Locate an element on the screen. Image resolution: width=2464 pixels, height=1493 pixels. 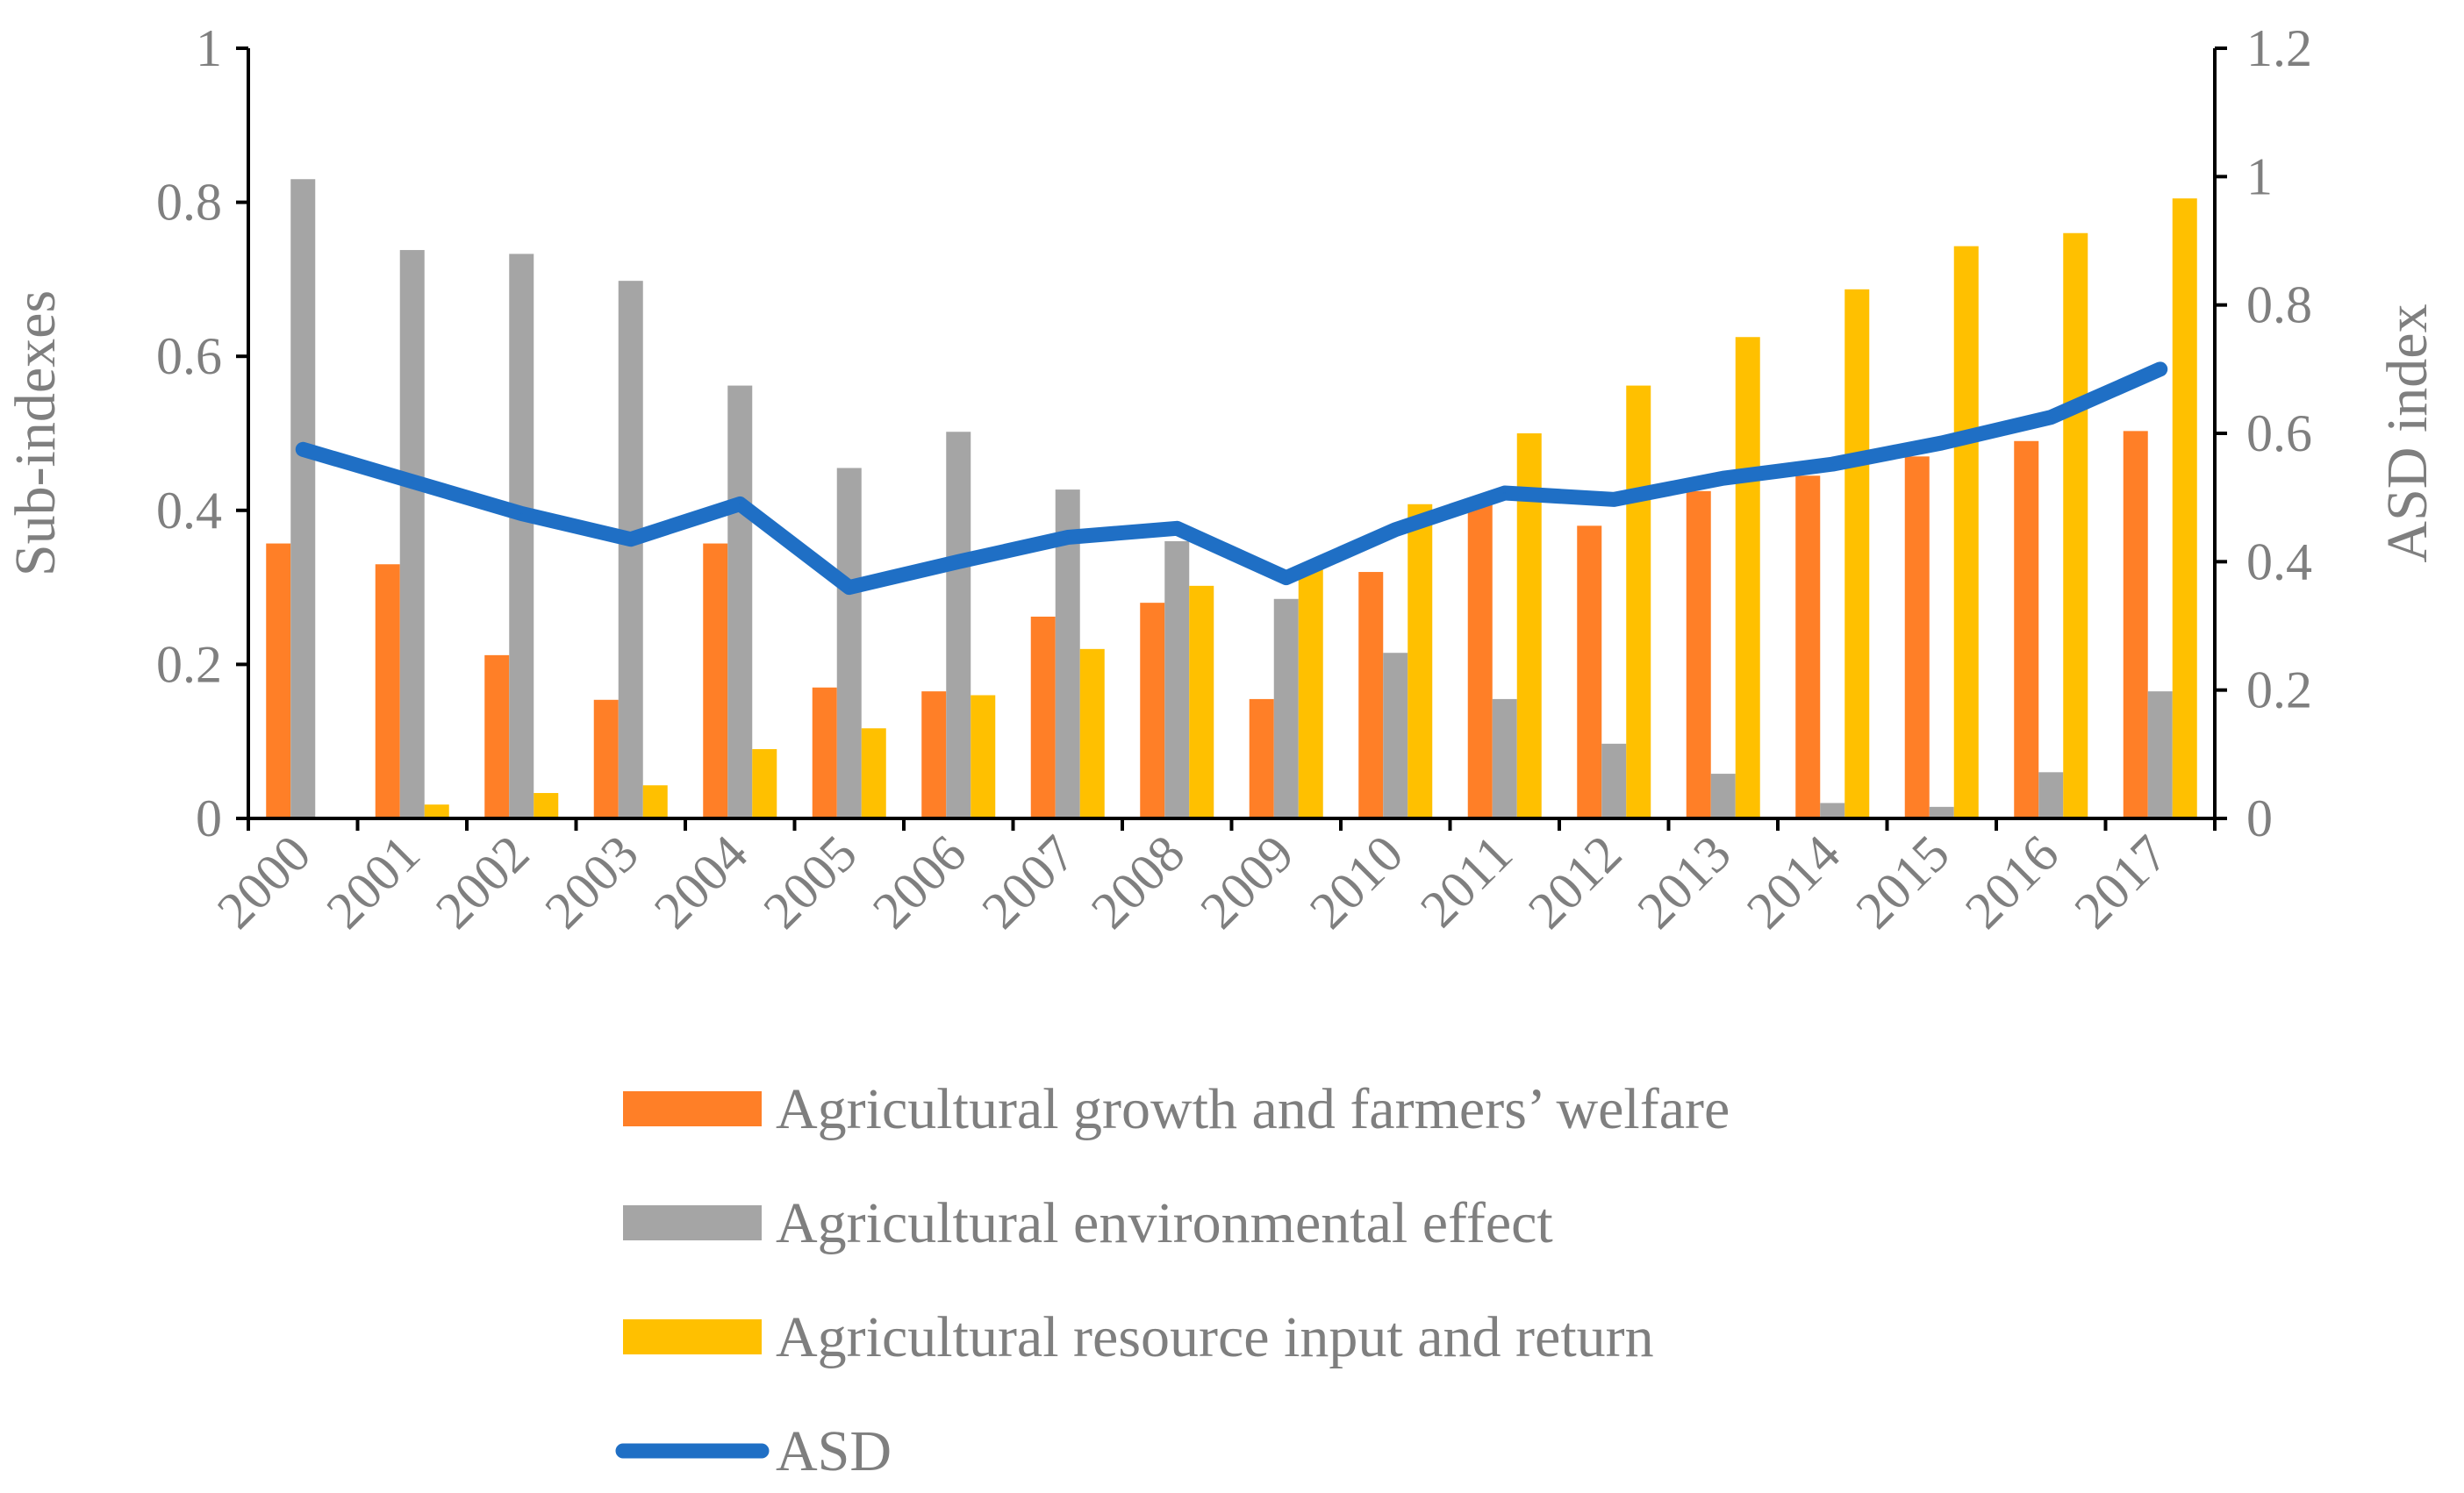
right-tick-label: 0 is located at coordinates (2259, 818).